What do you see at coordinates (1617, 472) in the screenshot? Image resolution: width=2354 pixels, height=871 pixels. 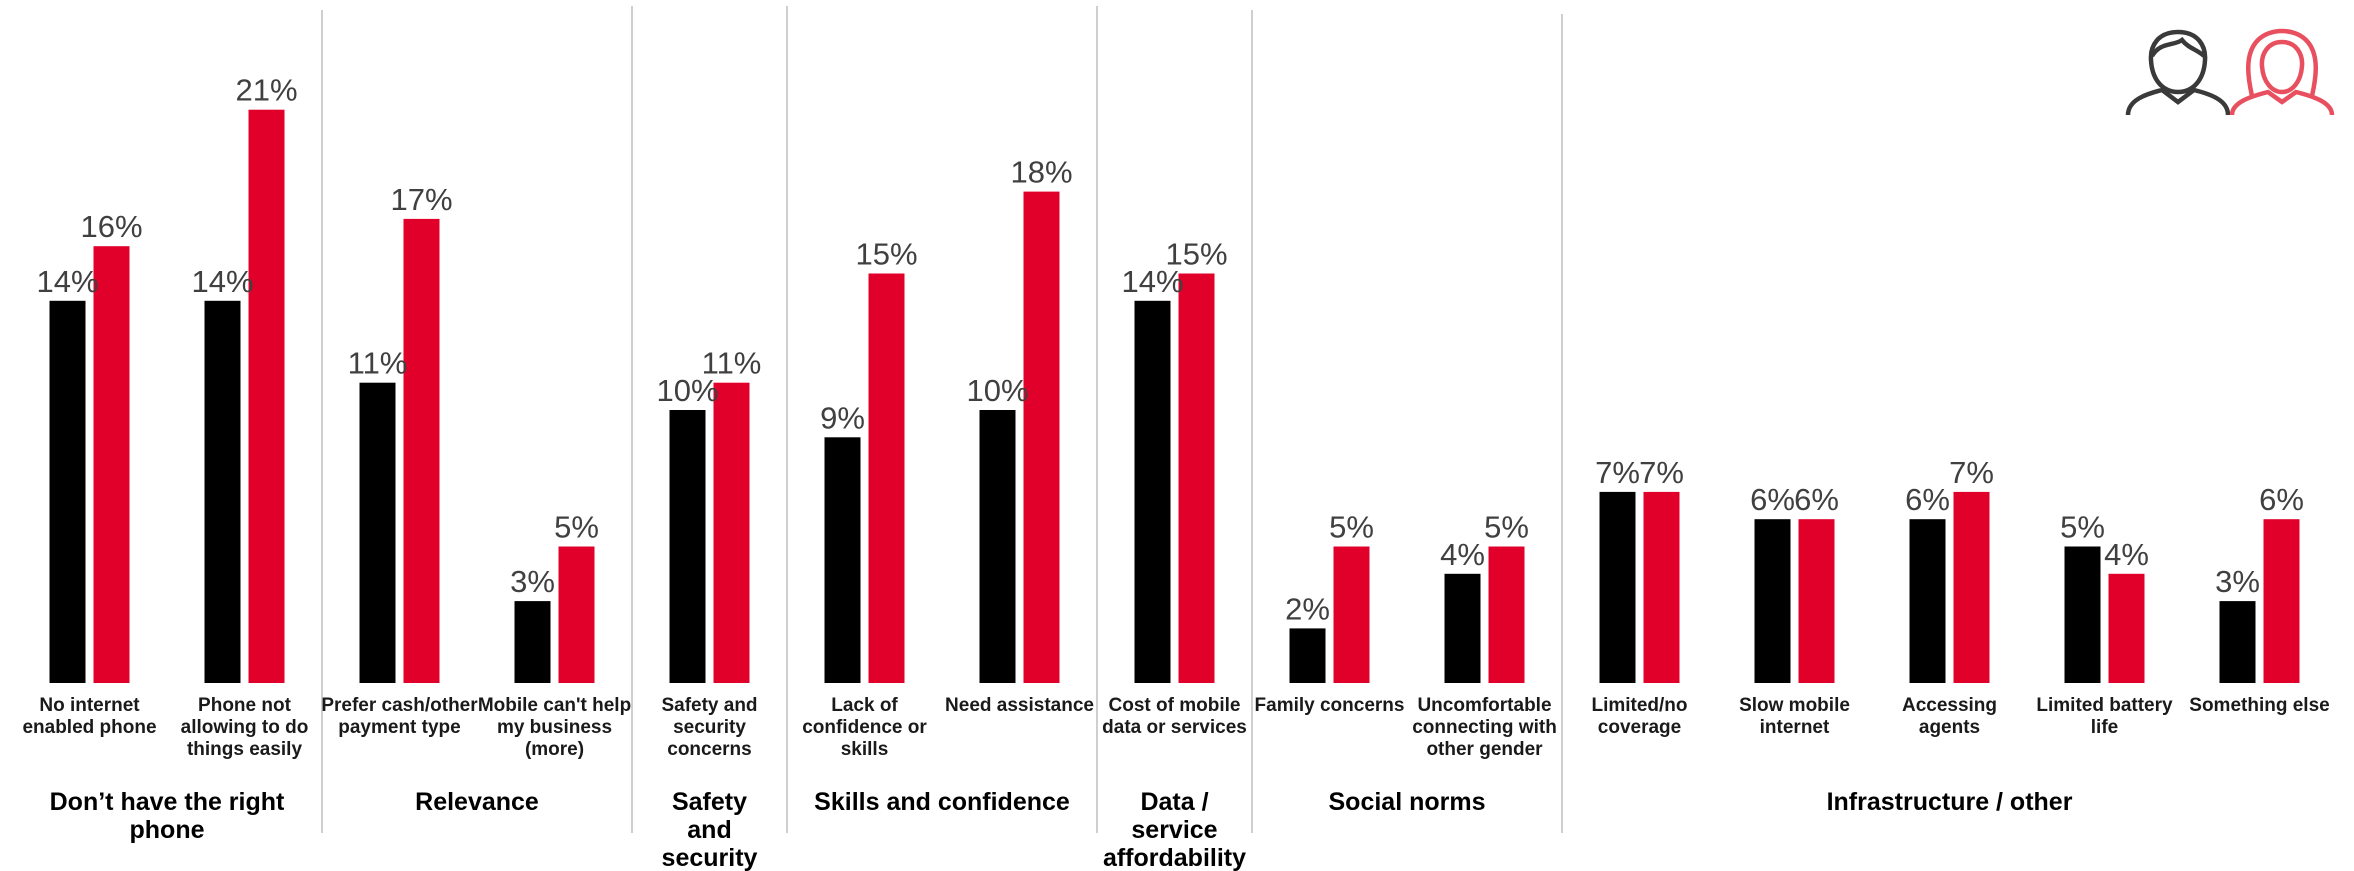 I see `value-label-male-10: 7%` at bounding box center [1617, 472].